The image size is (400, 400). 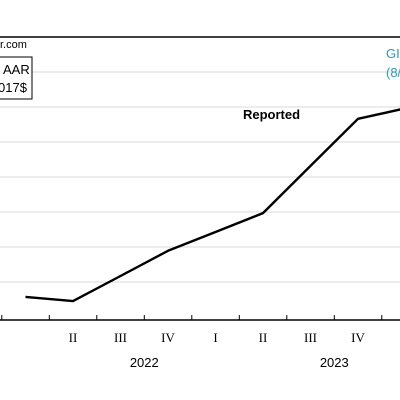 I want to click on legend-line-2: 017$, so click(x=14, y=87).